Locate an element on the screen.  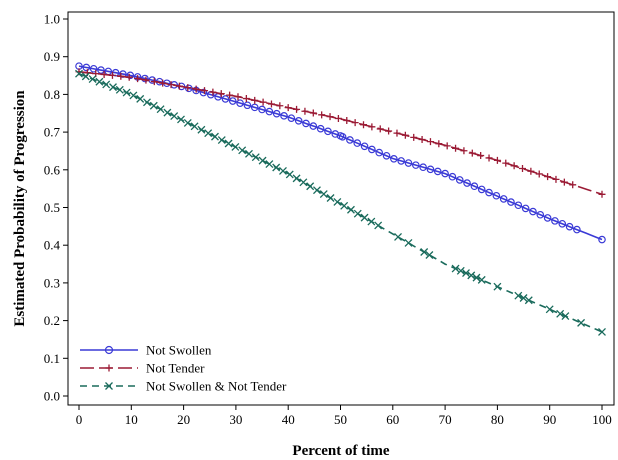
y-tick-label: 0.1 is located at coordinates (52, 358).